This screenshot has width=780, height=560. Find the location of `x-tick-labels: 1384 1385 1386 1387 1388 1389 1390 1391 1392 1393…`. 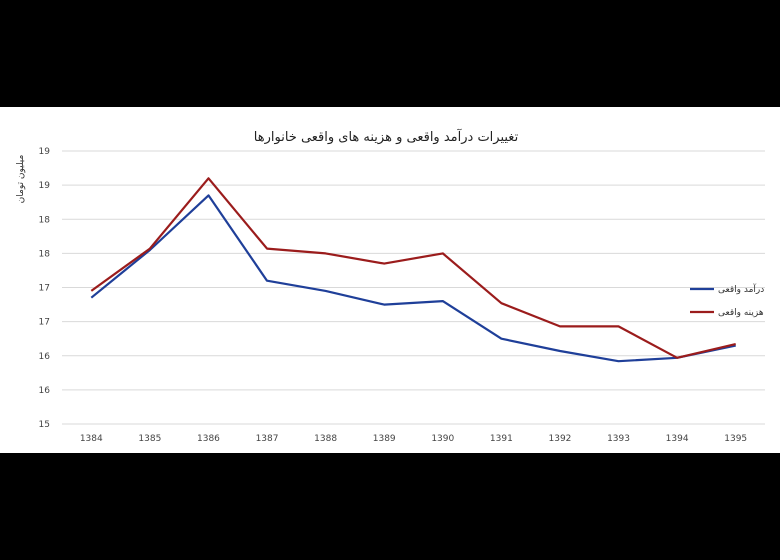

x-tick-labels: 1384 1385 1386 1387 1388 1389 1390 1391 1392 1393… is located at coordinates (413, 439).